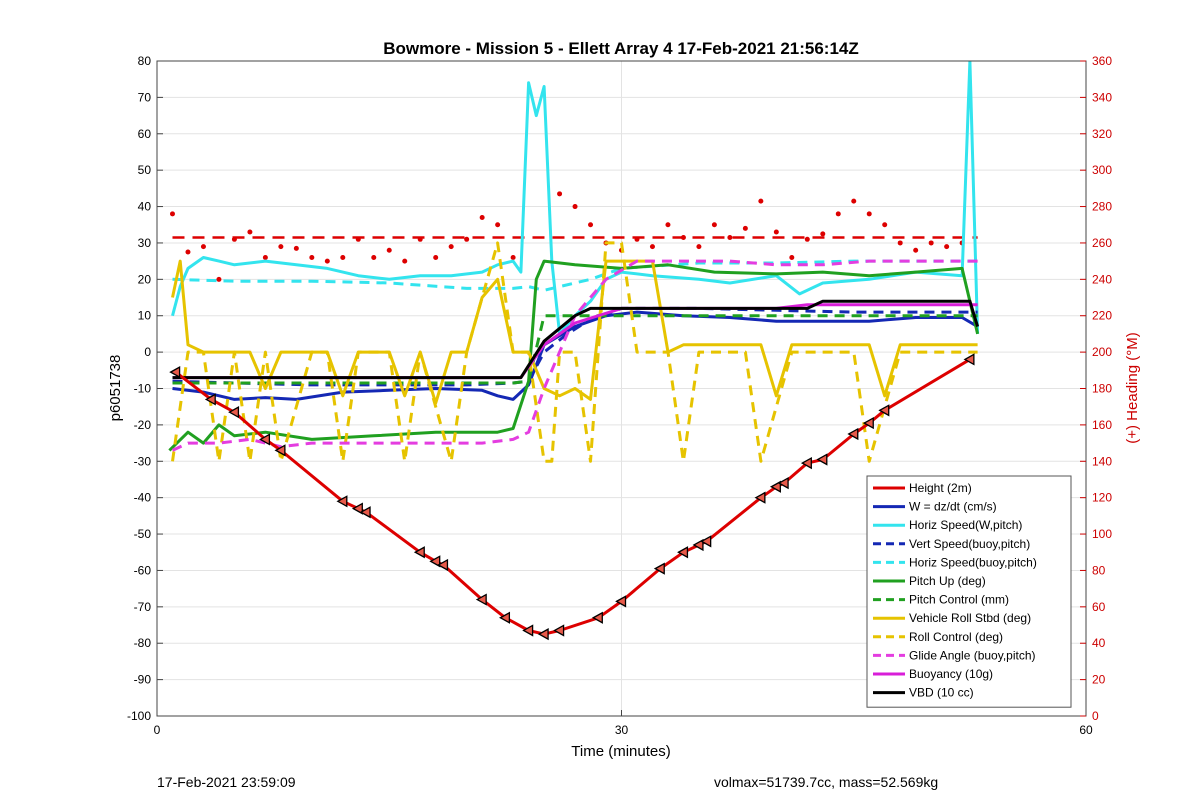 The width and height of the screenshot is (1200, 804). Describe the element at coordinates (623, 723) in the screenshot. I see `x-axis-ticks: 0 30 60` at that location.